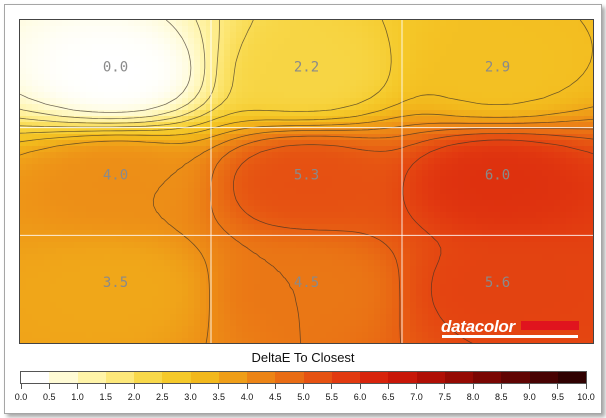  Describe the element at coordinates (586, 397) in the screenshot. I see `scale-tick-label: 10.0` at that location.